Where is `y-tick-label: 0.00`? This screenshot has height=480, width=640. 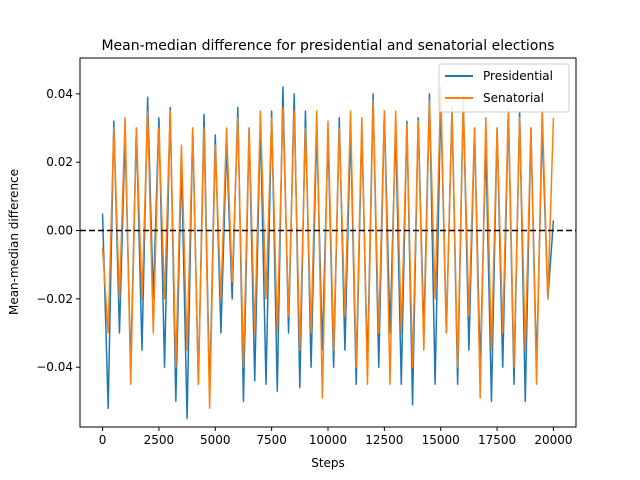
y-tick-label: 0.00 is located at coordinates (59, 231).